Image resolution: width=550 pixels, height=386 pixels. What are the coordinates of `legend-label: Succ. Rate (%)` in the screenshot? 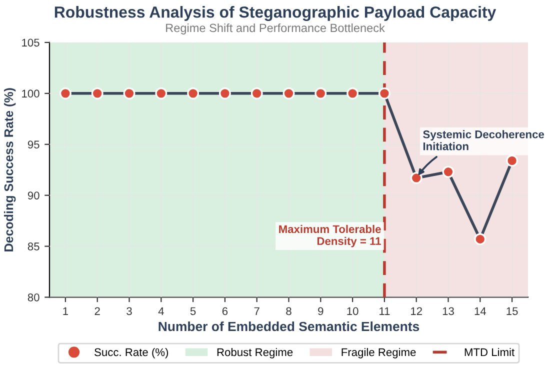 It's located at (131, 353).